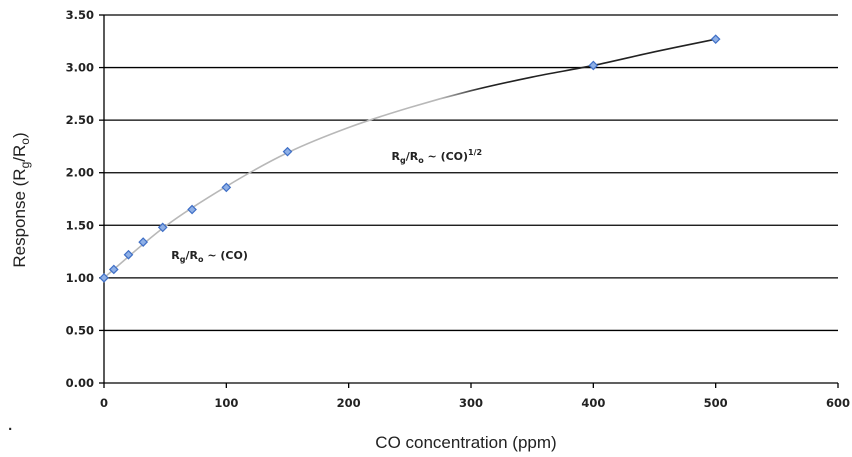 Image resolution: width=852 pixels, height=457 pixels. I want to click on x-tick-label: 100, so click(226, 403).